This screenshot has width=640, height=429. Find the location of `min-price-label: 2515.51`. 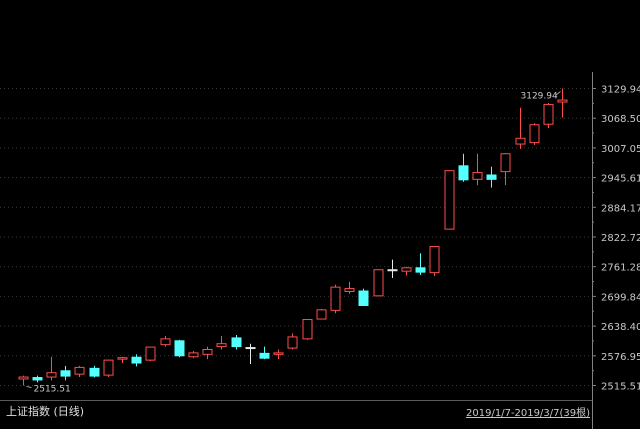

min-price-label: 2515.51 is located at coordinates (52, 390).